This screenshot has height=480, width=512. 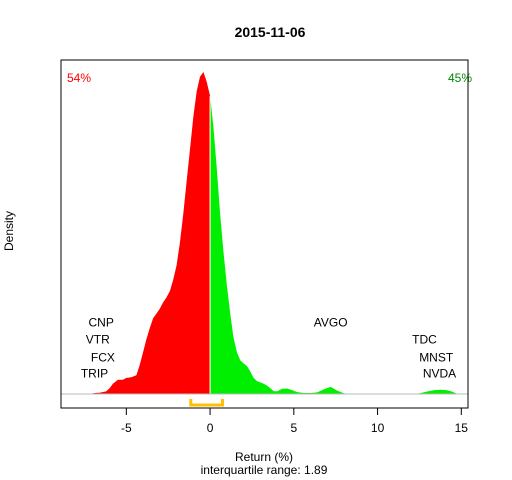 What do you see at coordinates (94, 373) in the screenshot?
I see `ticker-label: TRIP` at bounding box center [94, 373].